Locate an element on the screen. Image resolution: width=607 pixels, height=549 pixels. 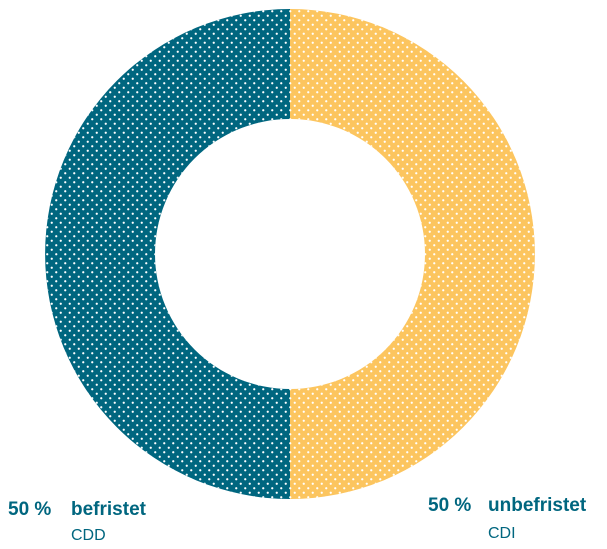
befristet-label: befristet is located at coordinates (108, 509).